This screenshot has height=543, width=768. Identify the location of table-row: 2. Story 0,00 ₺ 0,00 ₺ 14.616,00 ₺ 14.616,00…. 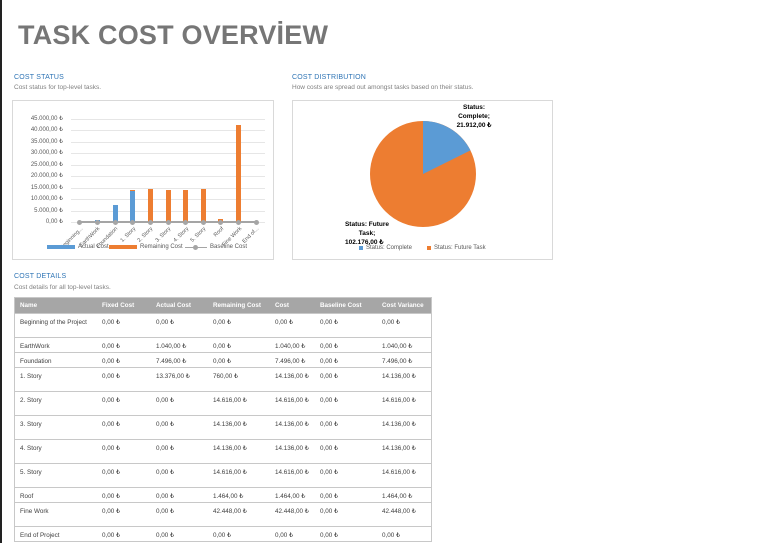
(223, 403).